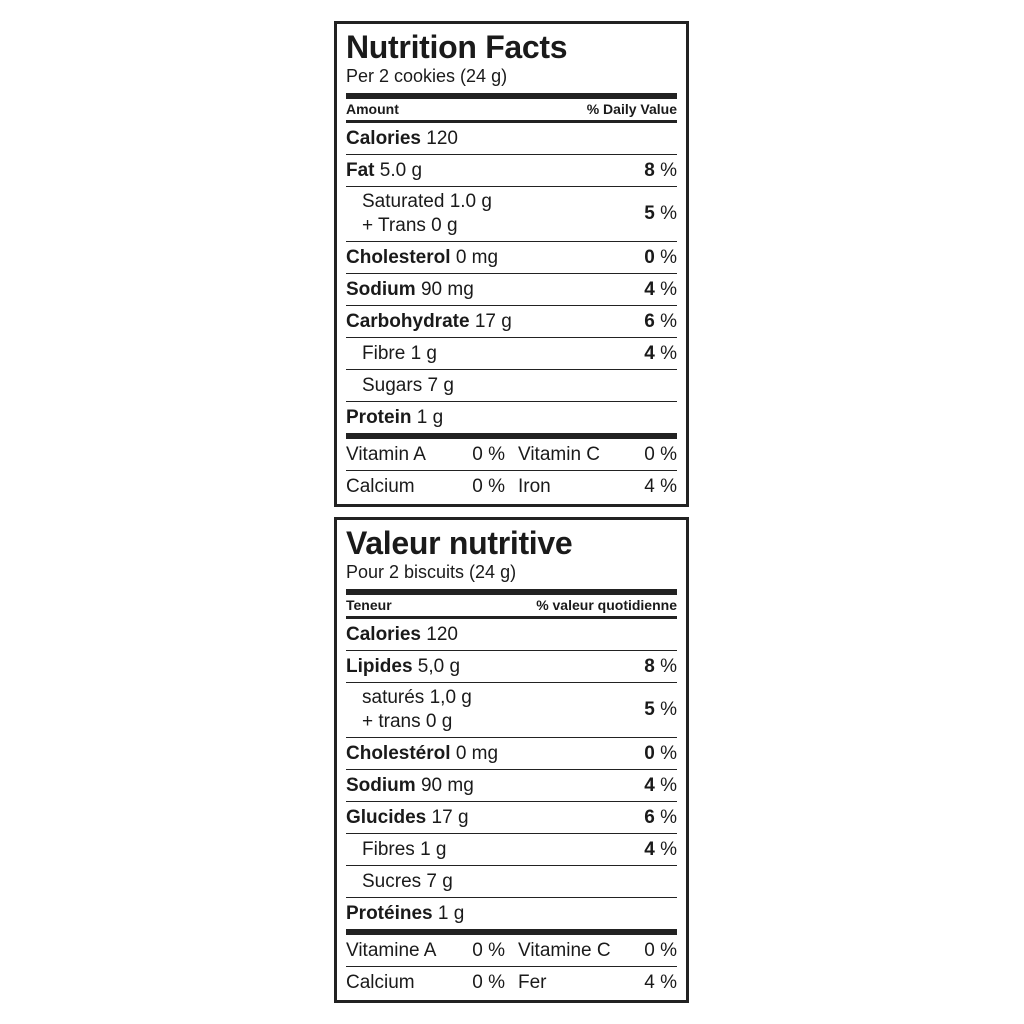  Describe the element at coordinates (404, 850) in the screenshot. I see `nutrient-line: Fibres 1 g` at that location.